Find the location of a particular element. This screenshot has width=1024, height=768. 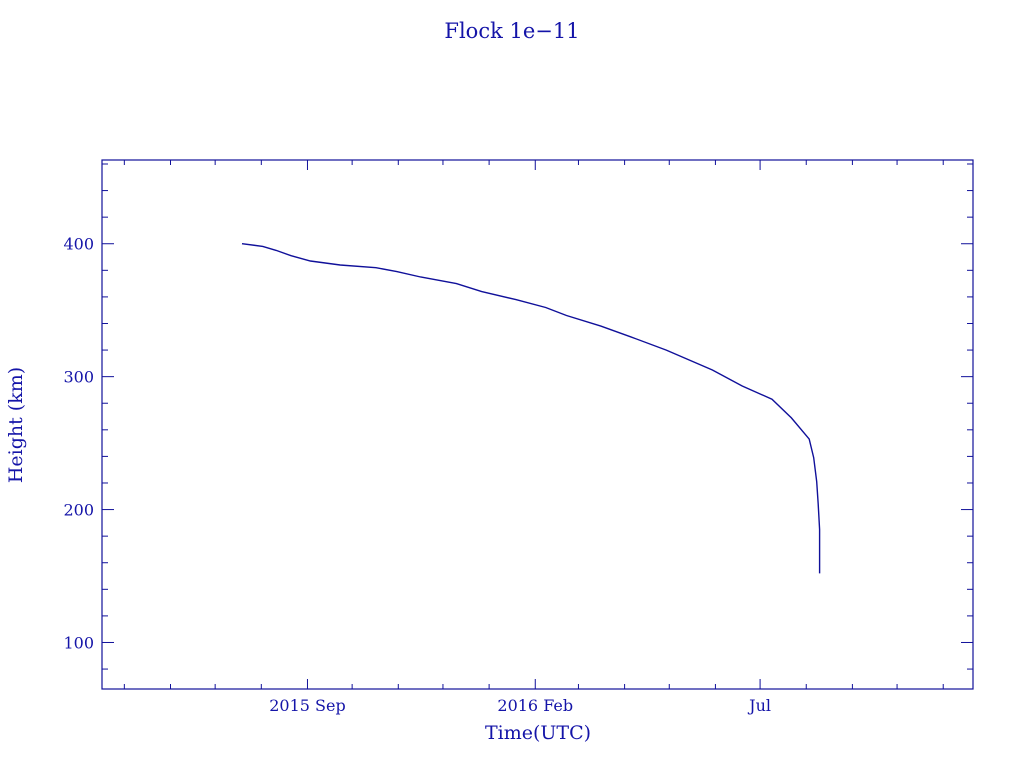

x-tick-label: 2015 Sep is located at coordinates (307, 705).